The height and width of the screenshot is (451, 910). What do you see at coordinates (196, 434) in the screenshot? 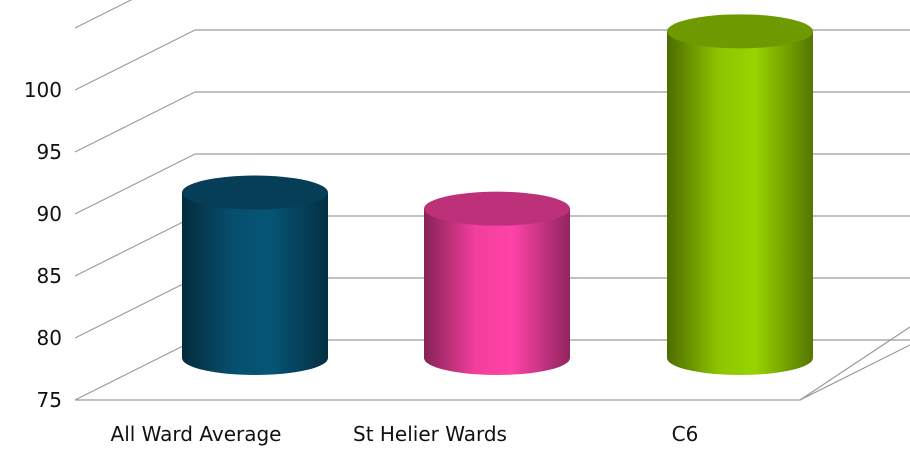
I see `x-category-label: All Ward Average` at bounding box center [196, 434].